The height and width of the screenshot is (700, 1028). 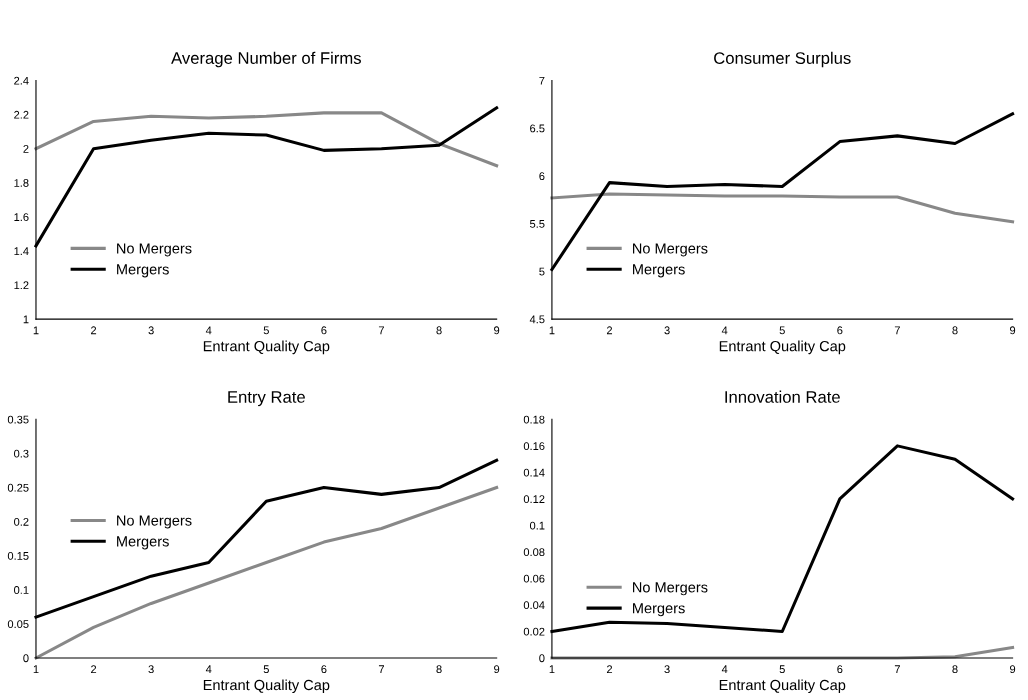 I want to click on y-tick-label: 2.2, so click(x=21, y=114).